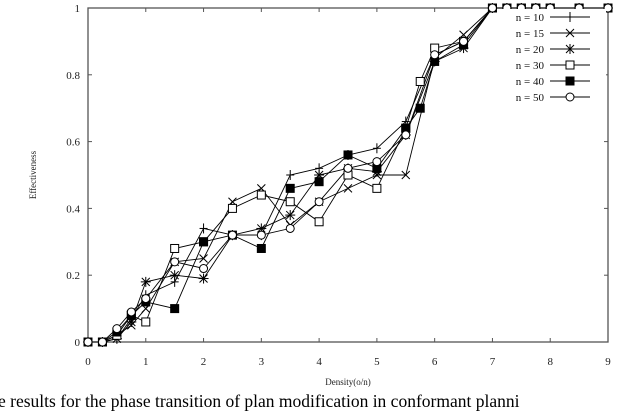 The height and width of the screenshot is (412, 640). Describe the element at coordinates (78, 9) in the screenshot. I see `y-tick-label: 1` at that location.